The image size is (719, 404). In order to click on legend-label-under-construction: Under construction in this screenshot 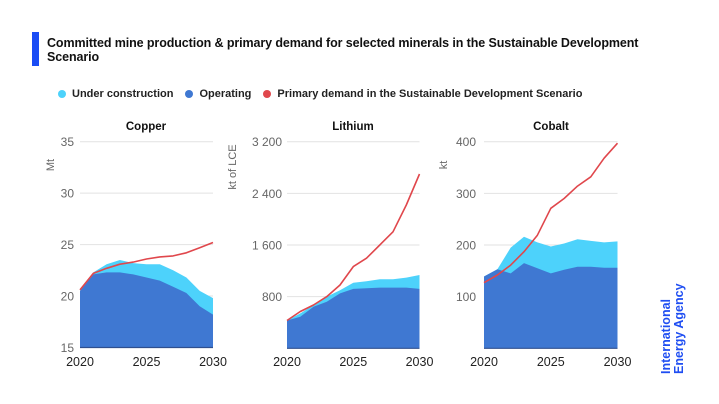, I will do `click(123, 94)`.